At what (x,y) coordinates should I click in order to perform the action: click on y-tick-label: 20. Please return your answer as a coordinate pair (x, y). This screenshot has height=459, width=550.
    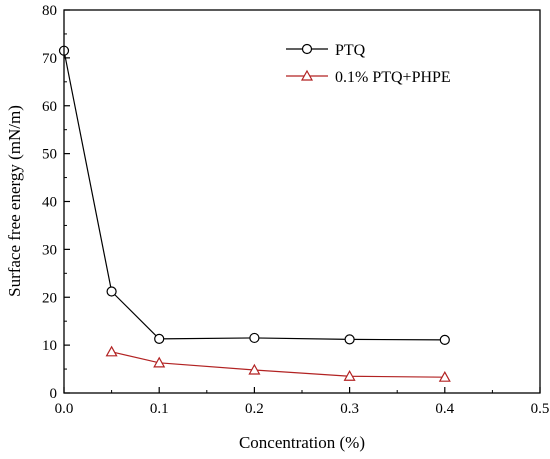
    Looking at the image, I should click on (49, 298).